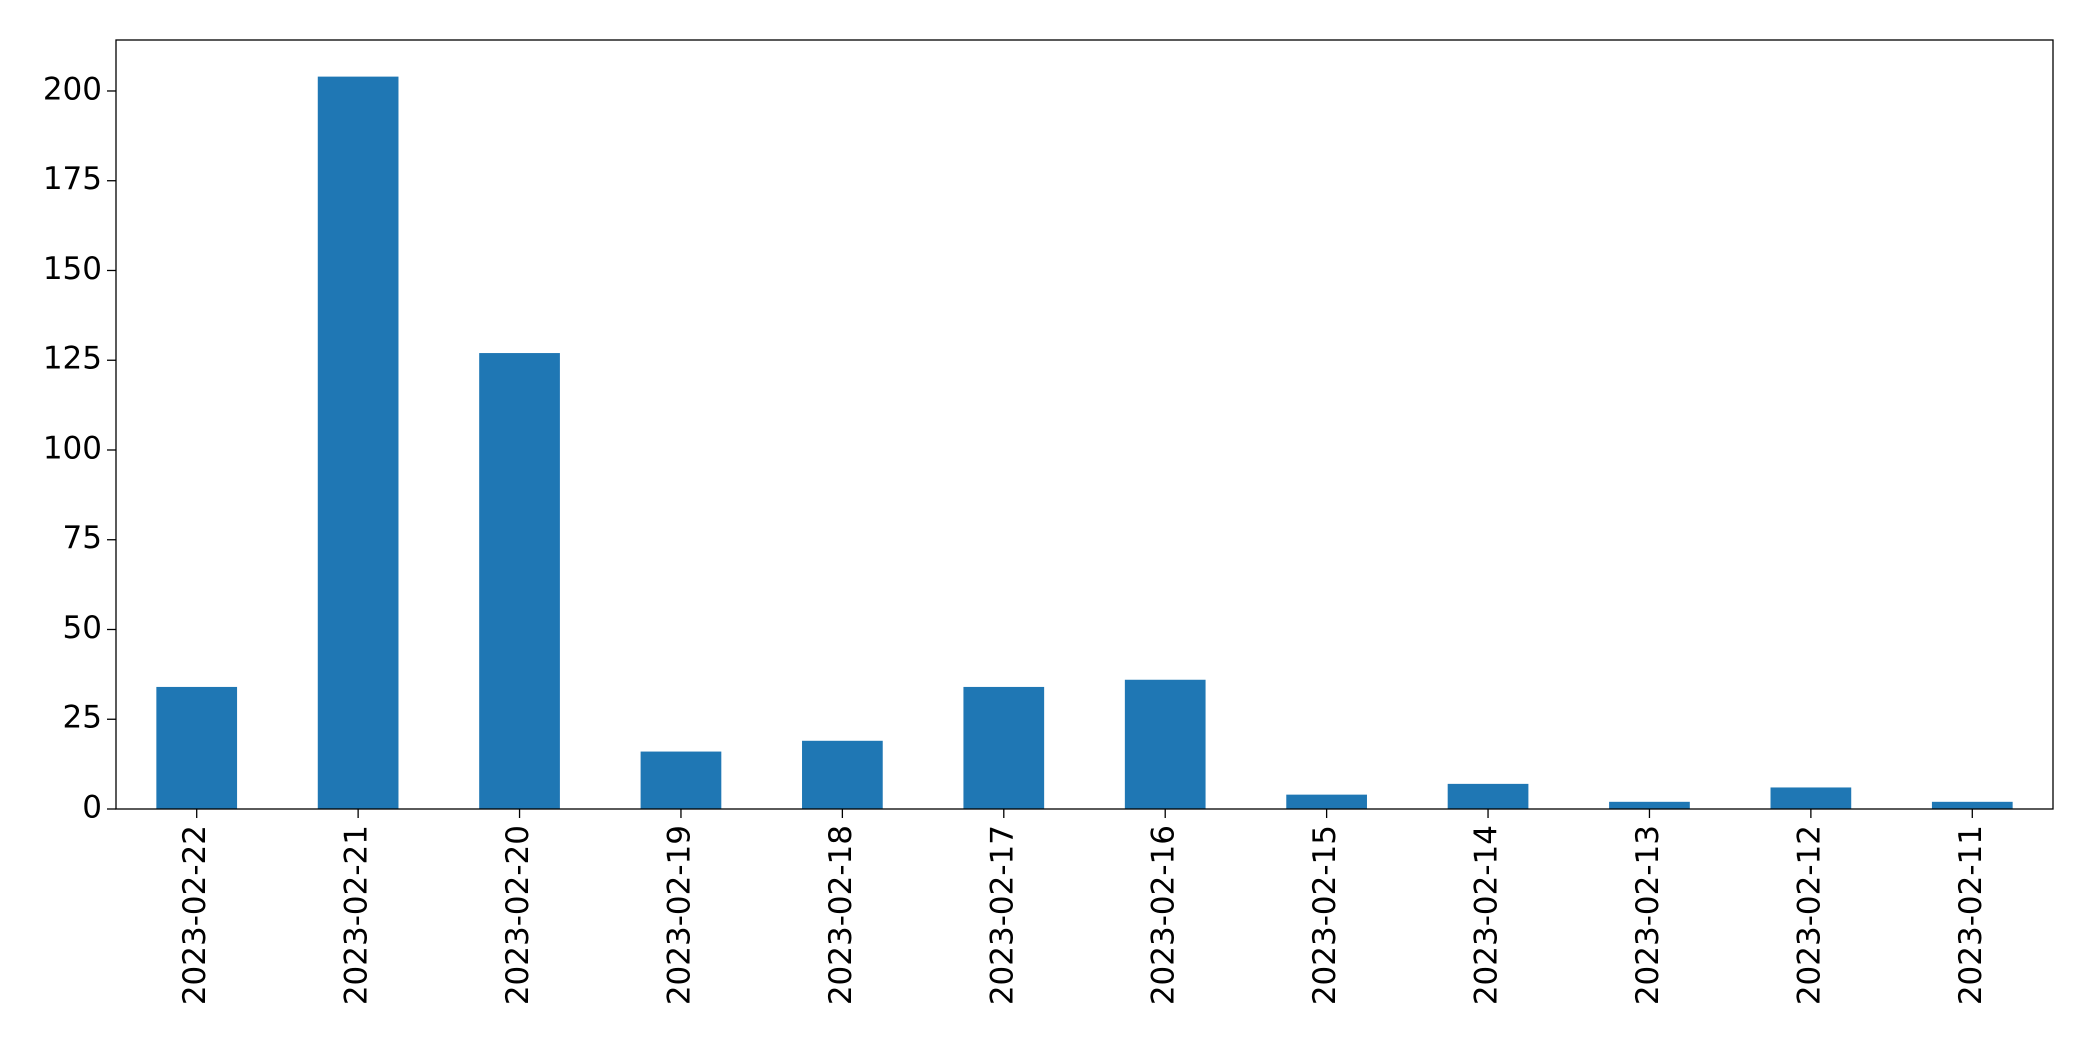 The width and height of the screenshot is (2093, 1061). I want to click on x-tick-label: 2023-02-13, so click(1648, 915).